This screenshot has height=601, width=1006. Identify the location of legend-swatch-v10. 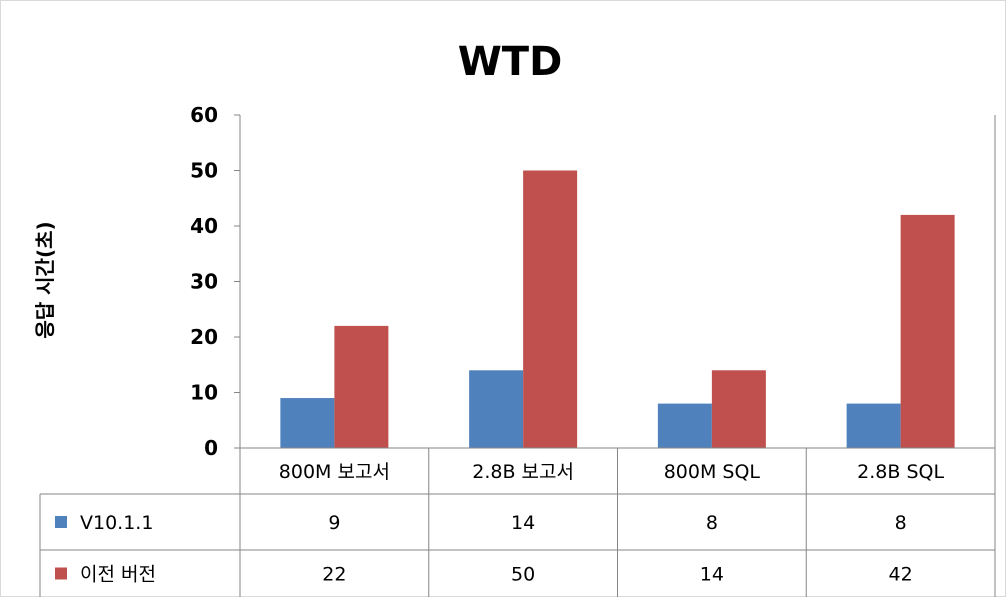
(61, 522).